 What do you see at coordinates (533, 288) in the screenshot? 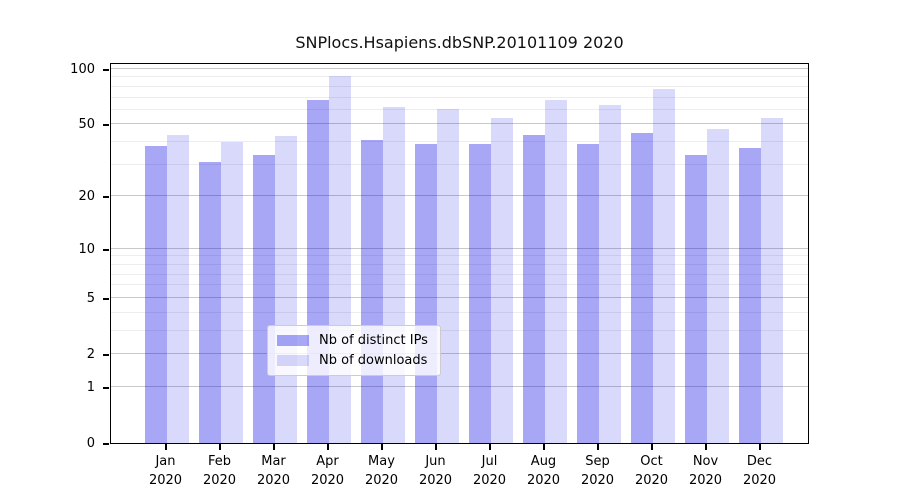
I see `bar-ips-aug` at bounding box center [533, 288].